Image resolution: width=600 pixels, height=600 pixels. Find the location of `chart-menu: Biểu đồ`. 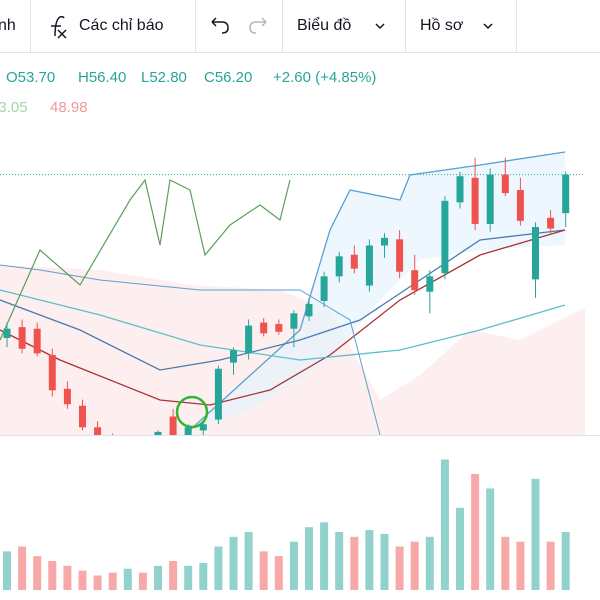

chart-menu: Biểu đồ is located at coordinates (324, 25).